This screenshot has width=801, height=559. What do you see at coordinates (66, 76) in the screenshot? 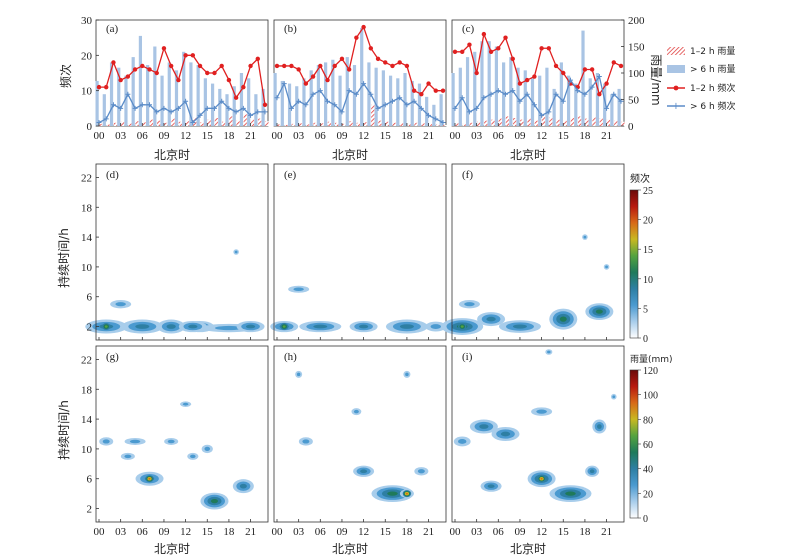
I see `top-y-left-label: 频次` at bounding box center [66, 76].